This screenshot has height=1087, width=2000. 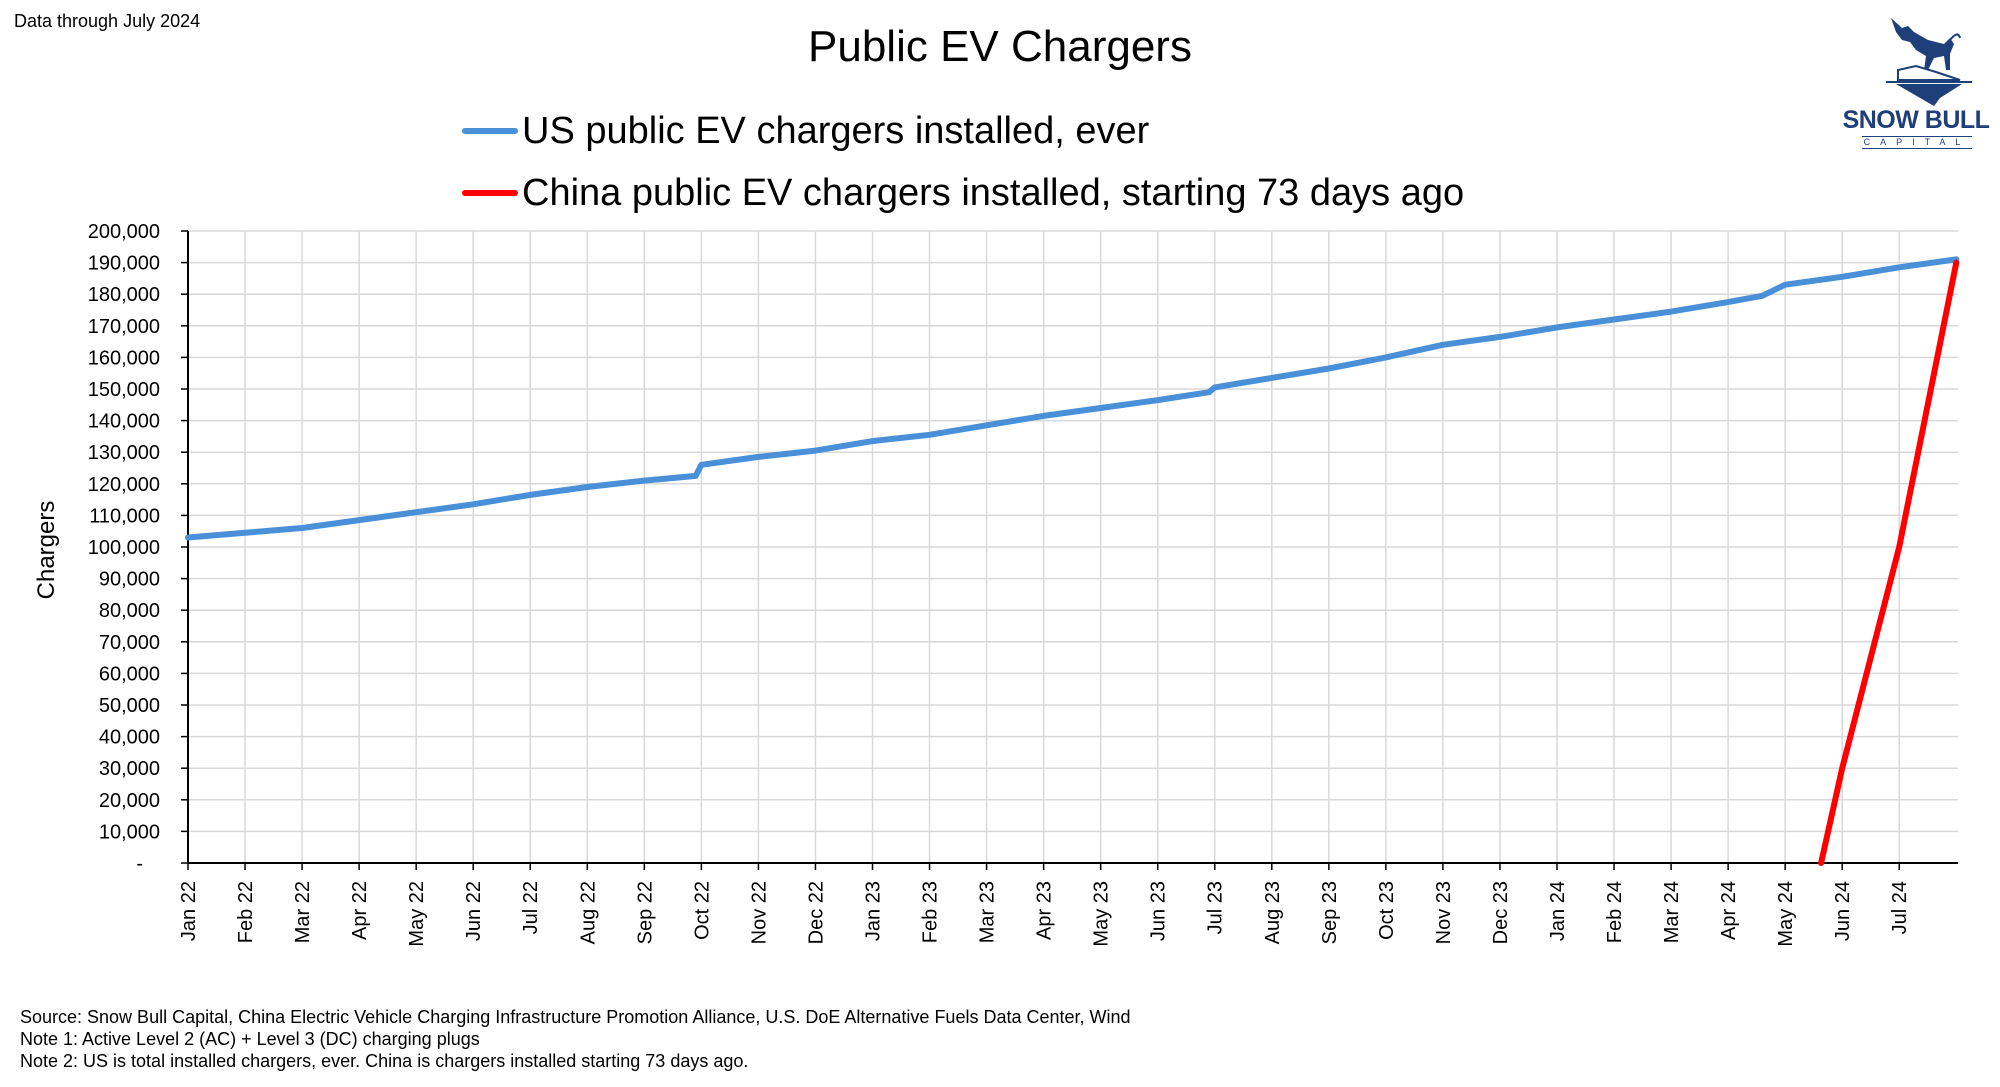 I want to click on x-tick-label: Feb 23, so click(x=931, y=912).